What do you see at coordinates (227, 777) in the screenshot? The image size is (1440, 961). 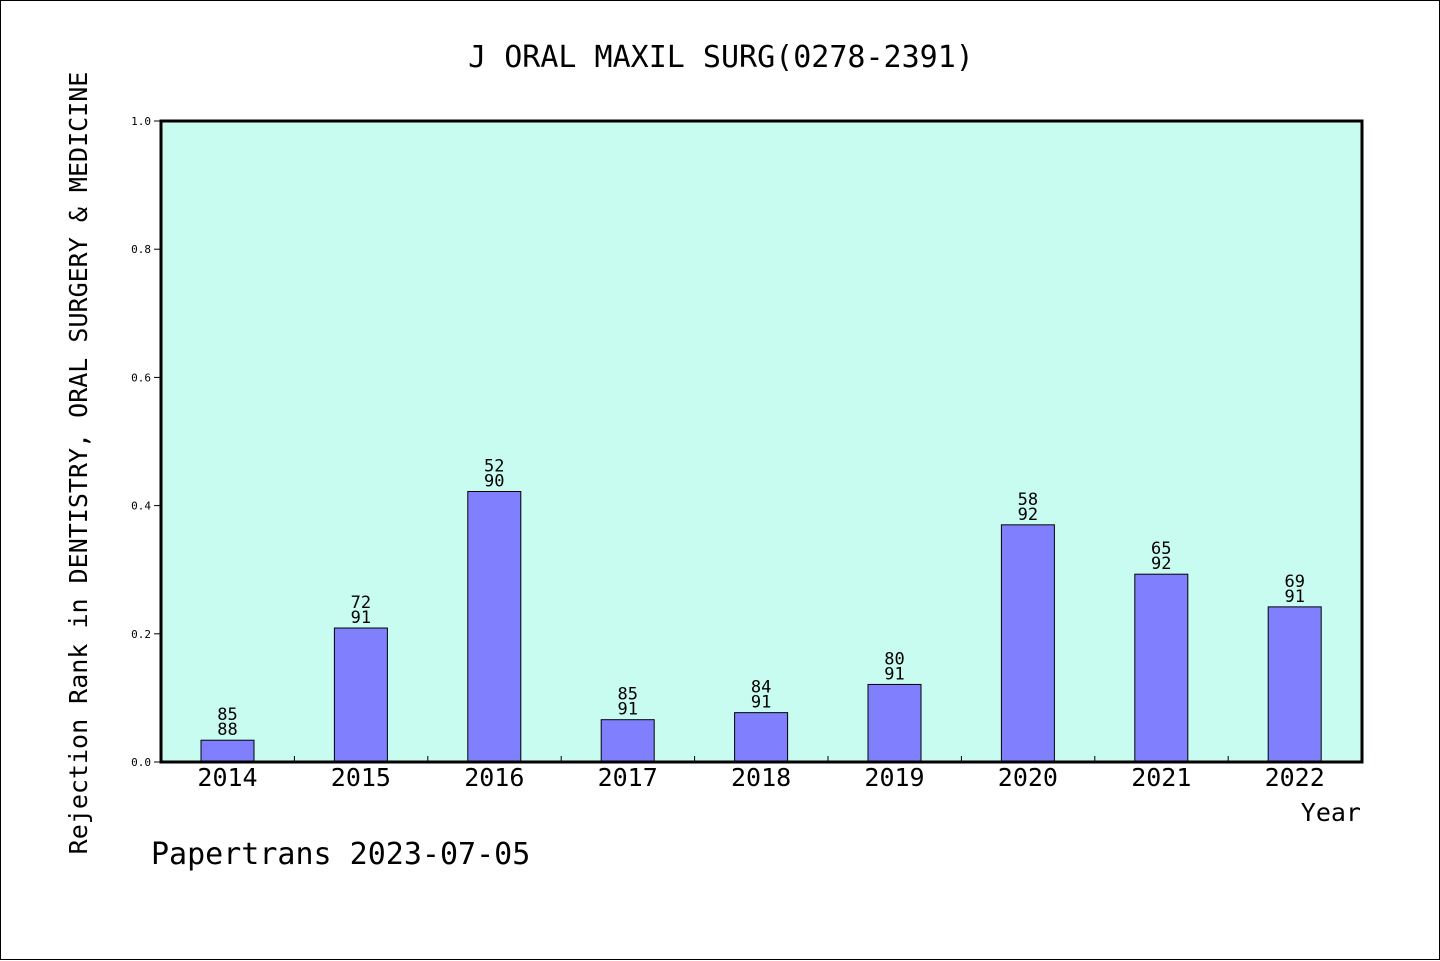 I see `x-tick-label: 2014` at bounding box center [227, 777].